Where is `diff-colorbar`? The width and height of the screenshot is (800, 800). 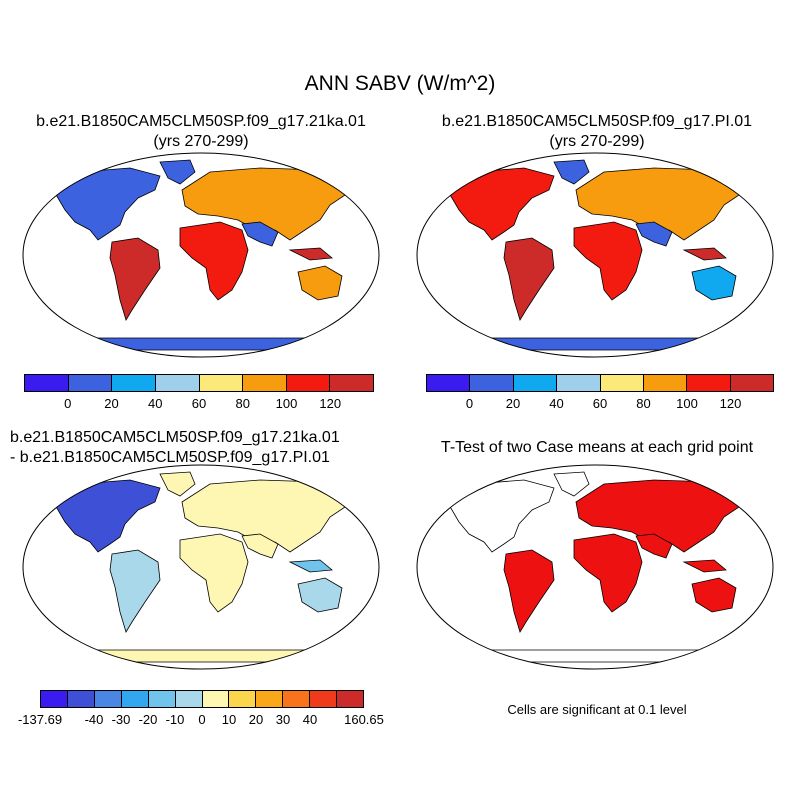
diff-colorbar is located at coordinates (202, 699).